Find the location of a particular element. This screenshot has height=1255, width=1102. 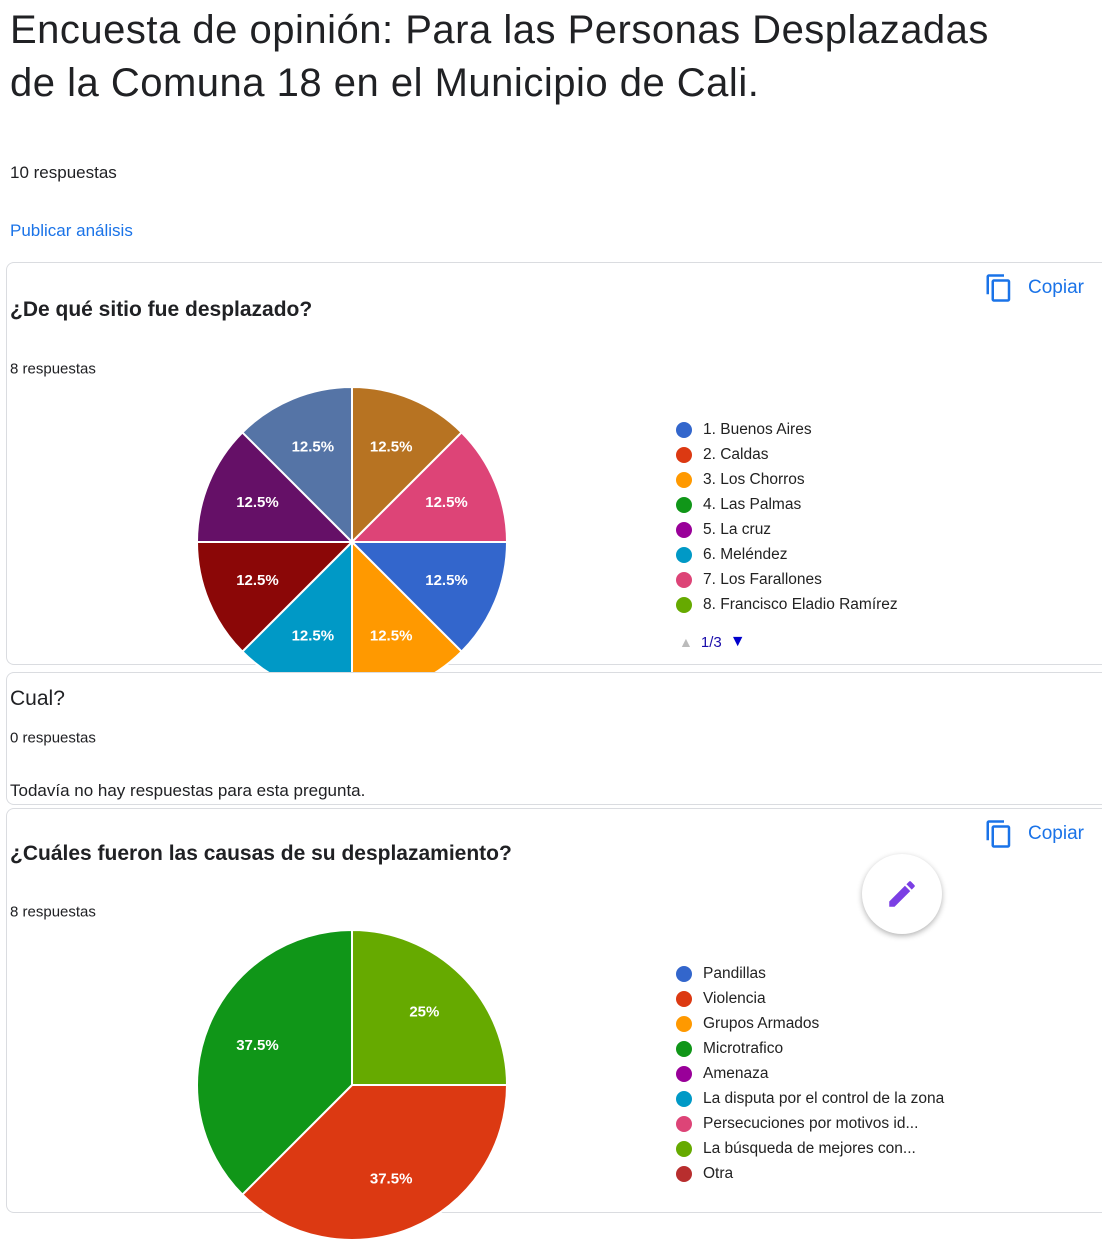

legend-pager: ▲ 1/3 ▼ is located at coordinates (826, 642).